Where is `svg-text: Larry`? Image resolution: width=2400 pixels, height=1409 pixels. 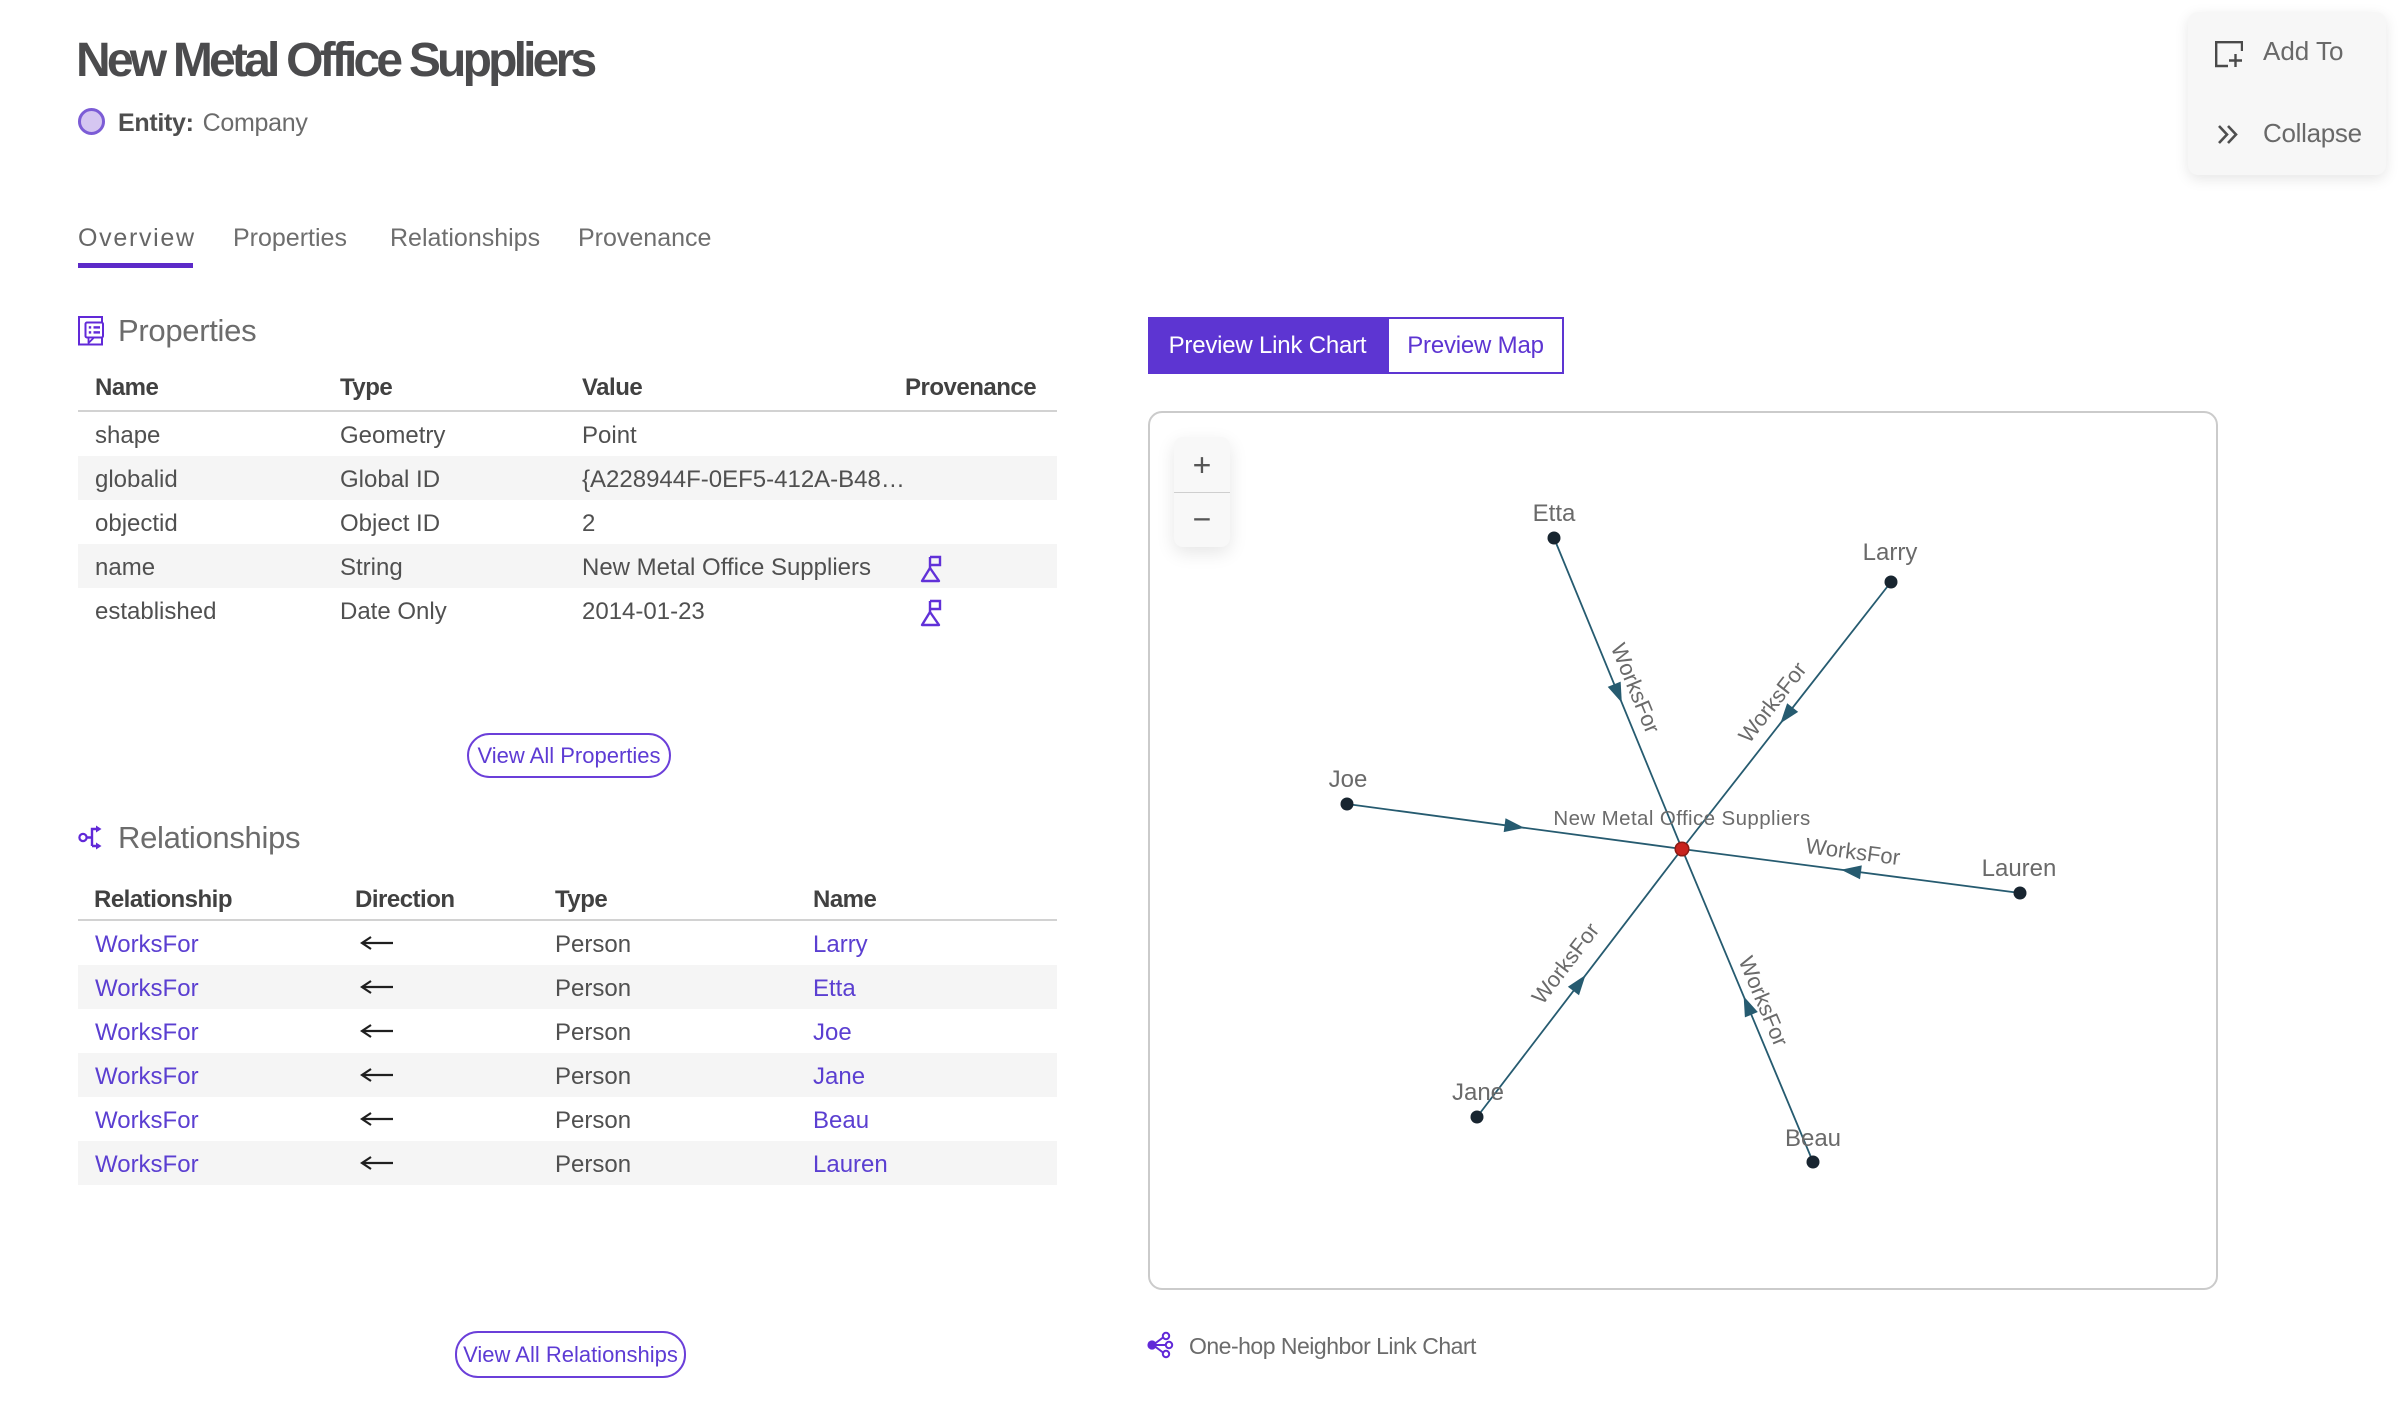 svg-text: Larry is located at coordinates (1890, 552).